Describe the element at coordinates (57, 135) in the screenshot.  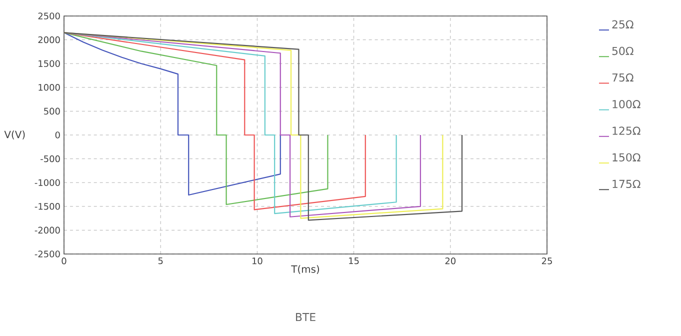
I see `y-tick-label: 0` at that location.